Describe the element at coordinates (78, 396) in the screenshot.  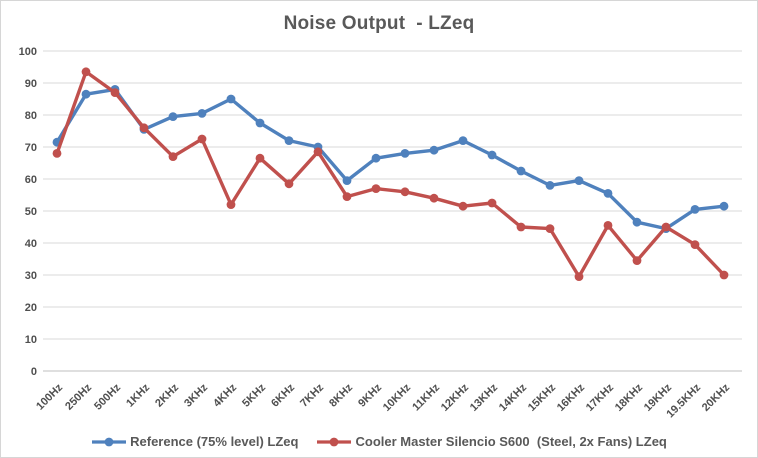
I see `x-tick-label: 250Hz` at that location.